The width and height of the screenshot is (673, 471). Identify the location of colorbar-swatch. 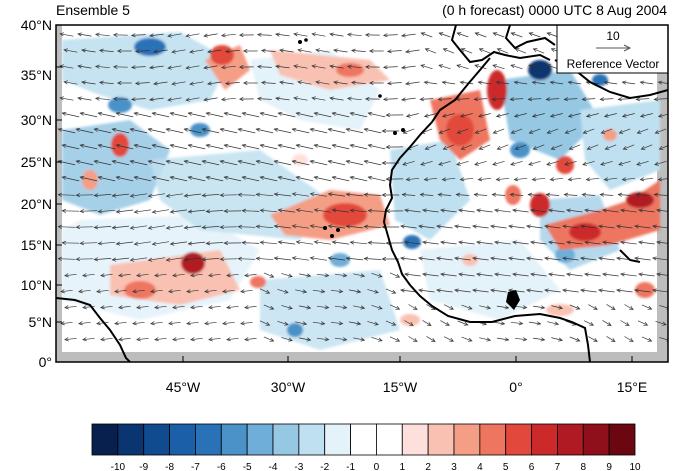
(518, 439).